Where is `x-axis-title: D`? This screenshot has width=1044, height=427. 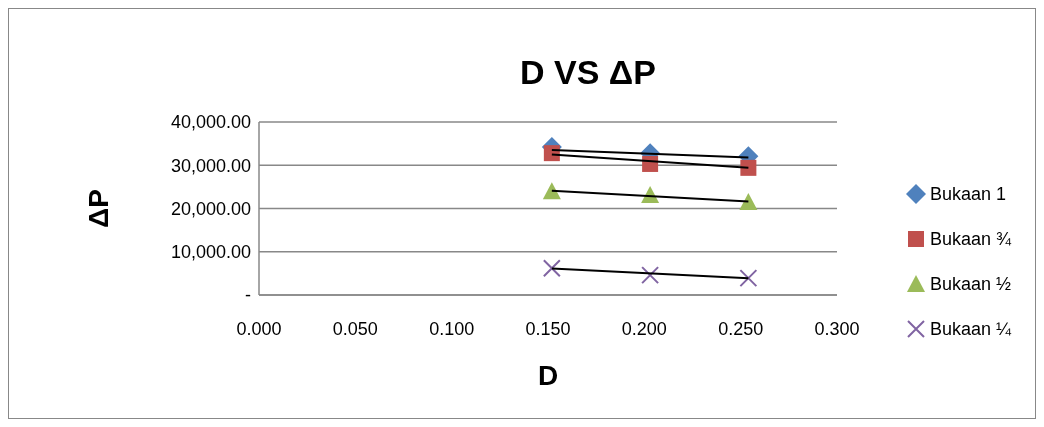
x-axis-title: D is located at coordinates (548, 375).